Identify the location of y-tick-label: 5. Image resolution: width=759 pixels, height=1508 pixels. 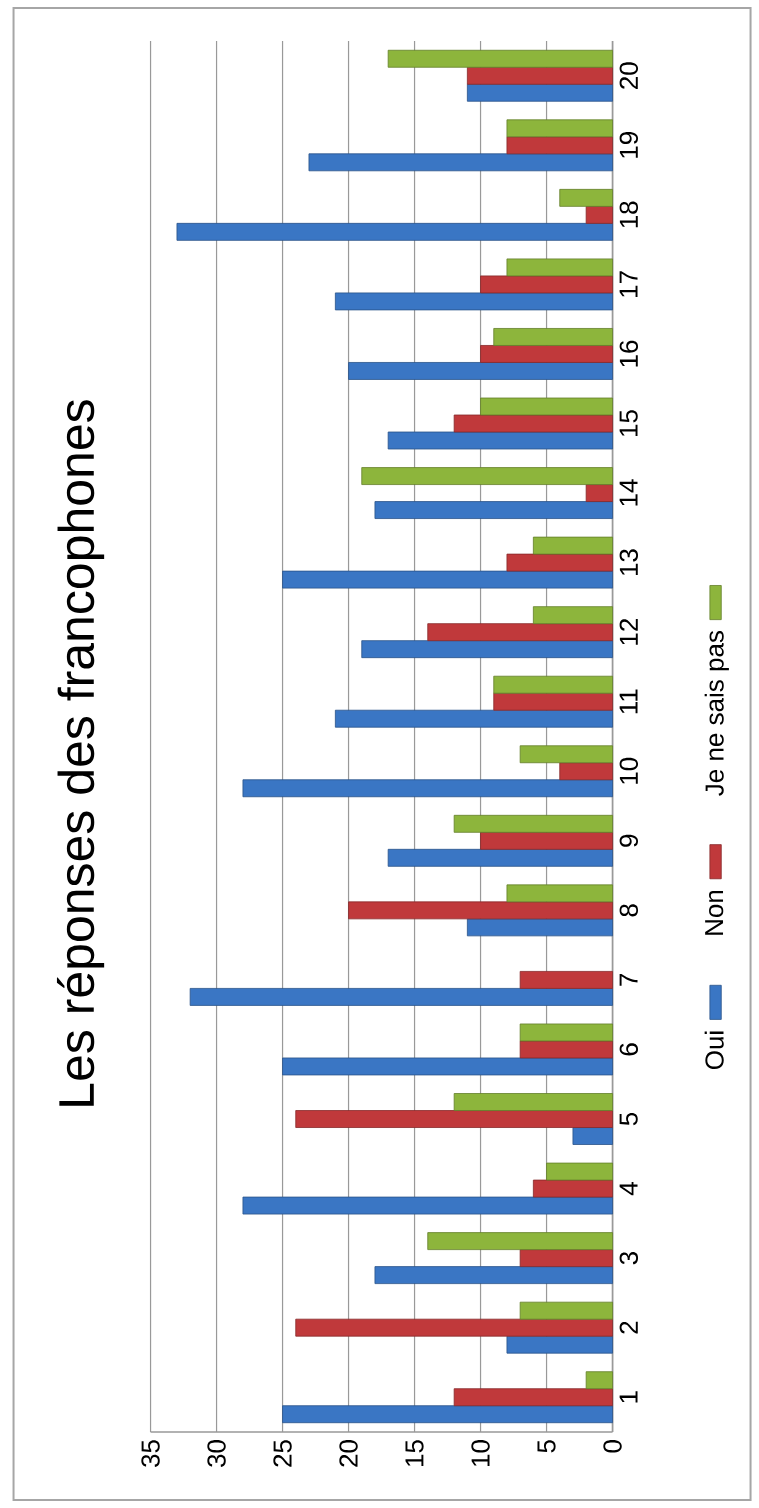
(628, 1119).